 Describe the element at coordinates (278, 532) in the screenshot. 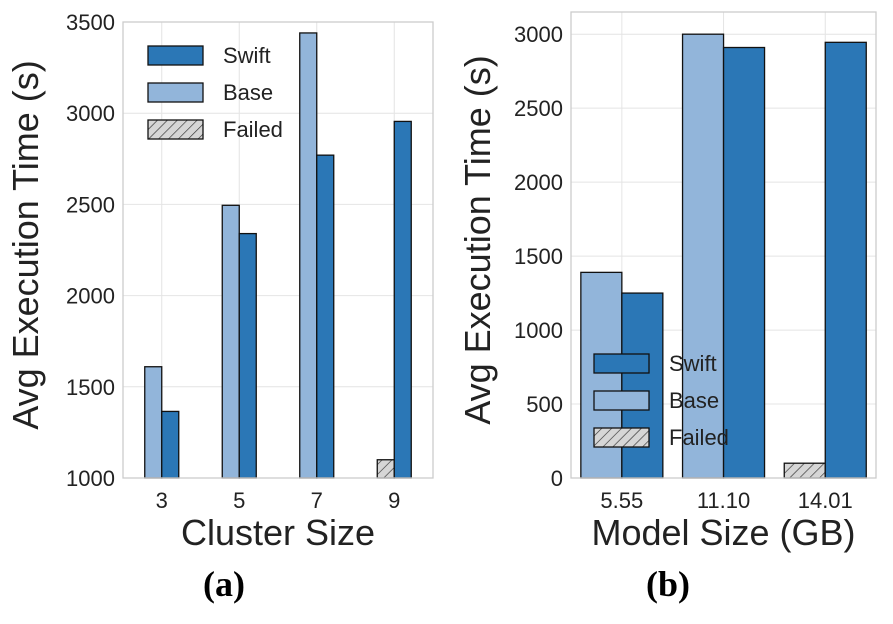

I see `x-axis-label: Cluster Size` at that location.